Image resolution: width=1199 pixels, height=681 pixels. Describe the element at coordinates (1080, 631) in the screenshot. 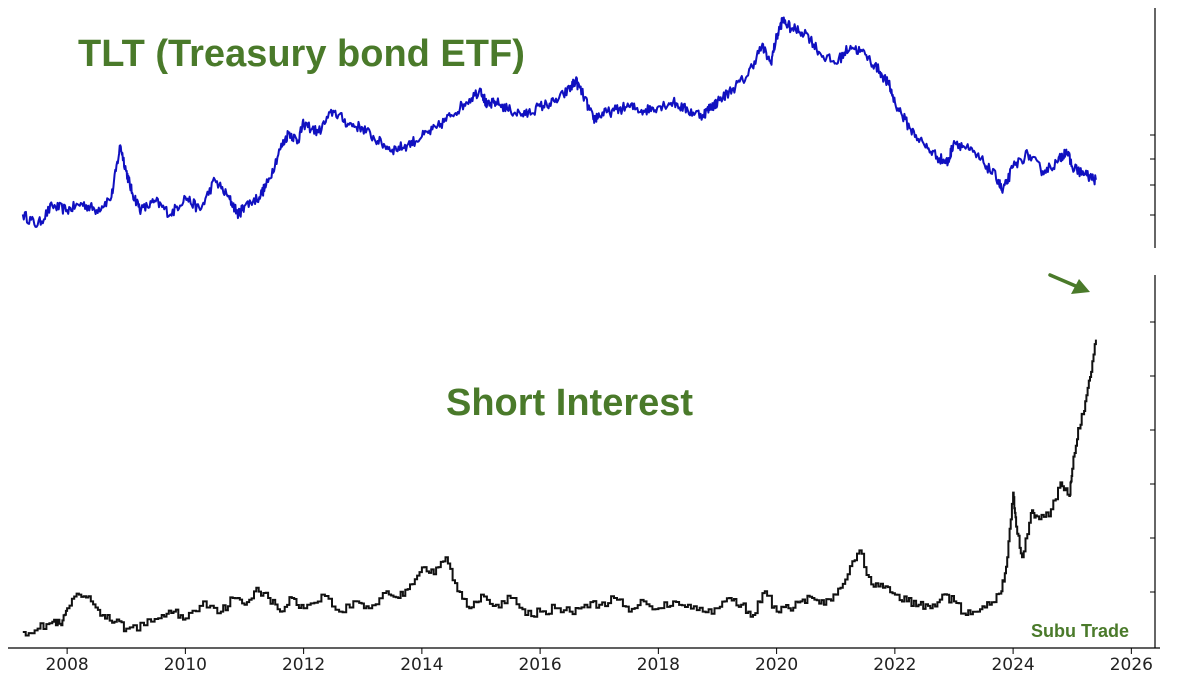

I see `watermark: Subu Trade` at that location.